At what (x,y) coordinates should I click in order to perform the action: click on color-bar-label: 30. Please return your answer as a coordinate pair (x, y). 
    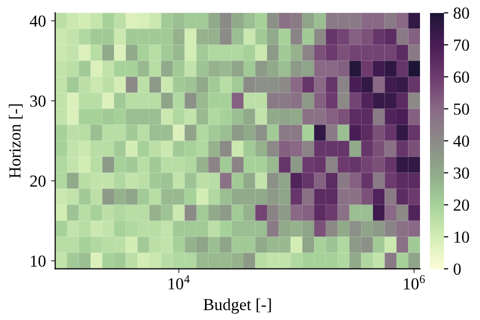
    Looking at the image, I should click on (462, 173).